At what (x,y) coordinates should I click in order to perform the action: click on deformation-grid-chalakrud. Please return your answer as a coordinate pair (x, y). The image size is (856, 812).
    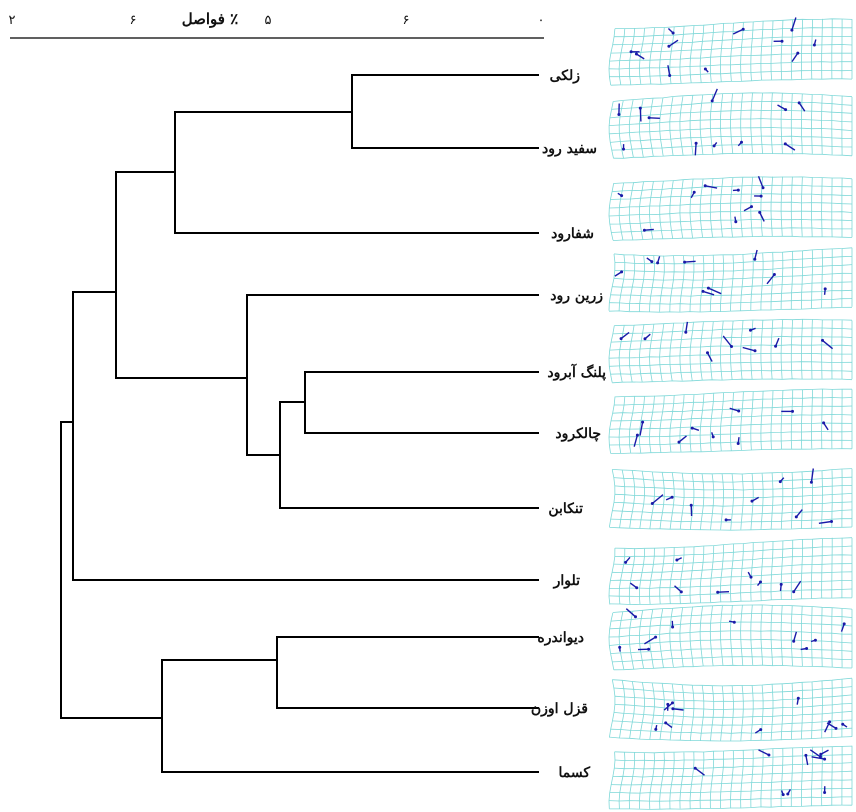
    Looking at the image, I should click on (730, 421).